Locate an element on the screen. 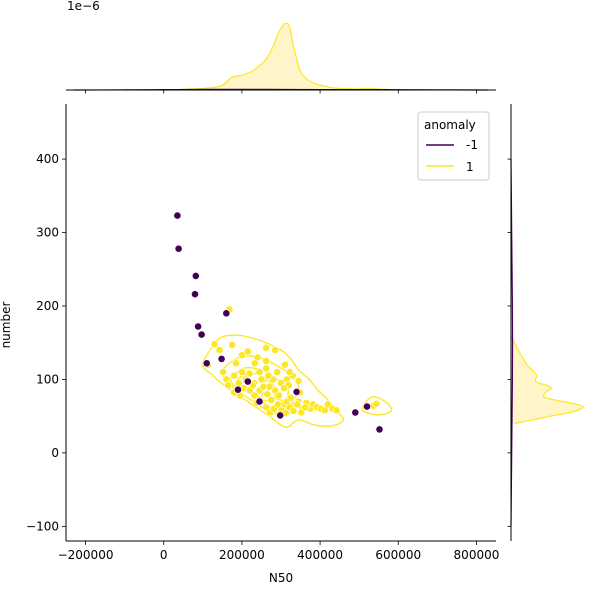  y-tick-label-0: −100 is located at coordinates (42, 526).